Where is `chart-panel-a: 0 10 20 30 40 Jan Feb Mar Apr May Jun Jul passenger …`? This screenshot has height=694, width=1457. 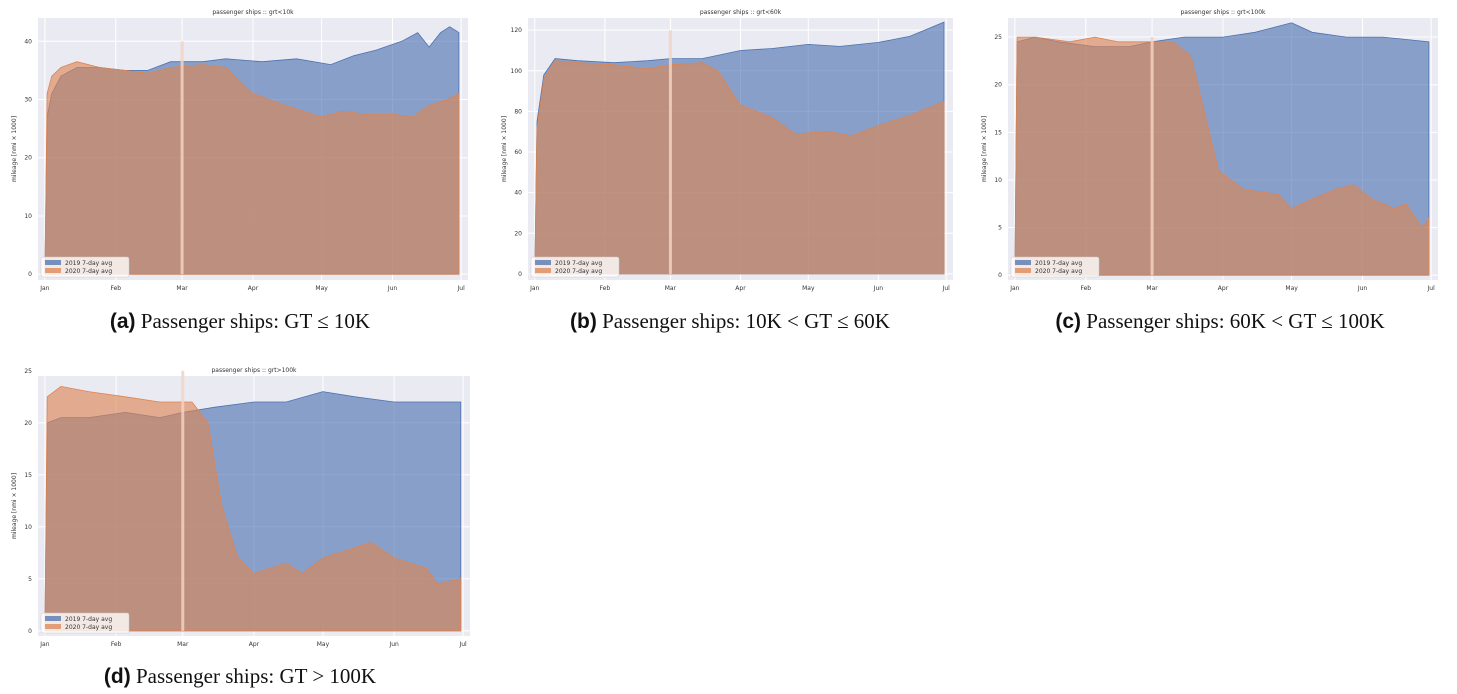 chart-panel-a: 0 10 20 30 40 Jan Feb Mar Apr May Jun Jul passenger … is located at coordinates (240, 154).